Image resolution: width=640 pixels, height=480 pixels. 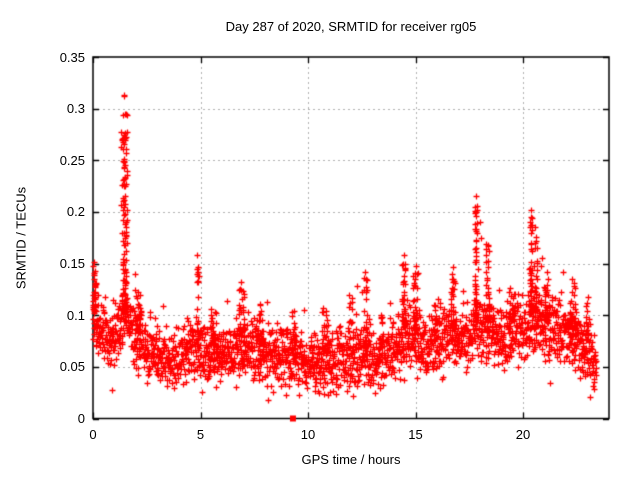 What do you see at coordinates (72, 160) in the screenshot?
I see `y-tick-label: 0.25` at bounding box center [72, 160].